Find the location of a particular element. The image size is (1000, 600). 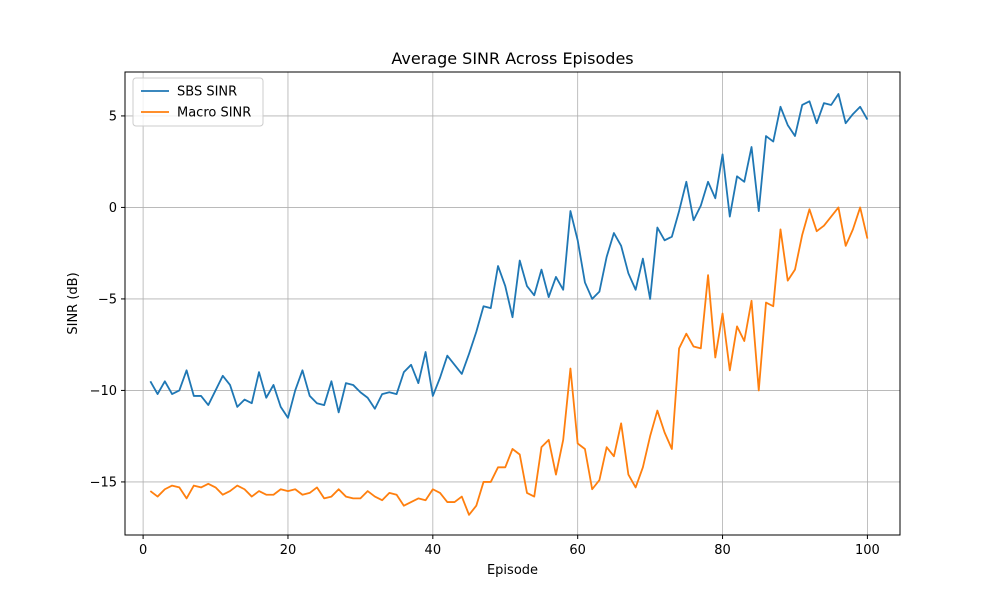

x-tick-label: 80 is located at coordinates (722, 550).